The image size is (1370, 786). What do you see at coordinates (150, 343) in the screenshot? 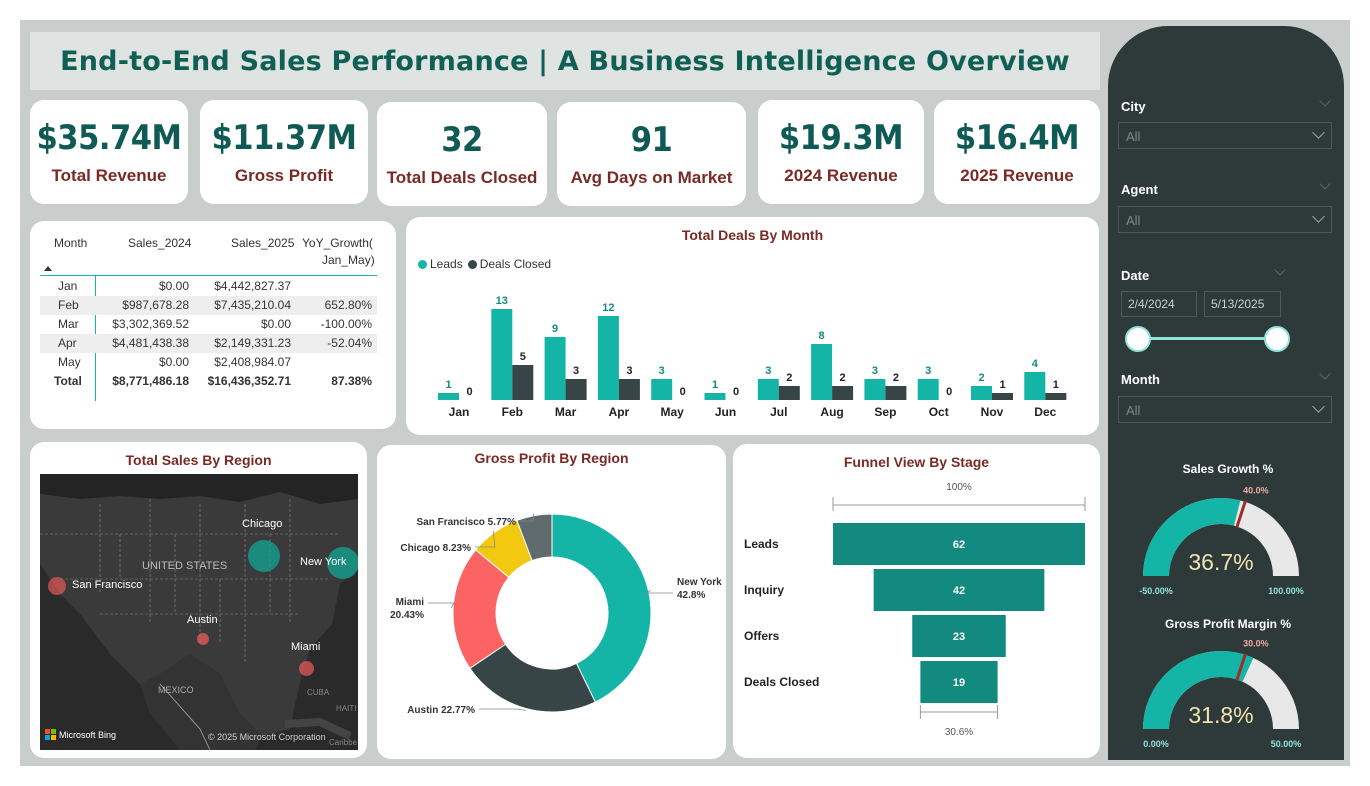
I see `cell-sales-2024: $4,481,438.38` at bounding box center [150, 343].